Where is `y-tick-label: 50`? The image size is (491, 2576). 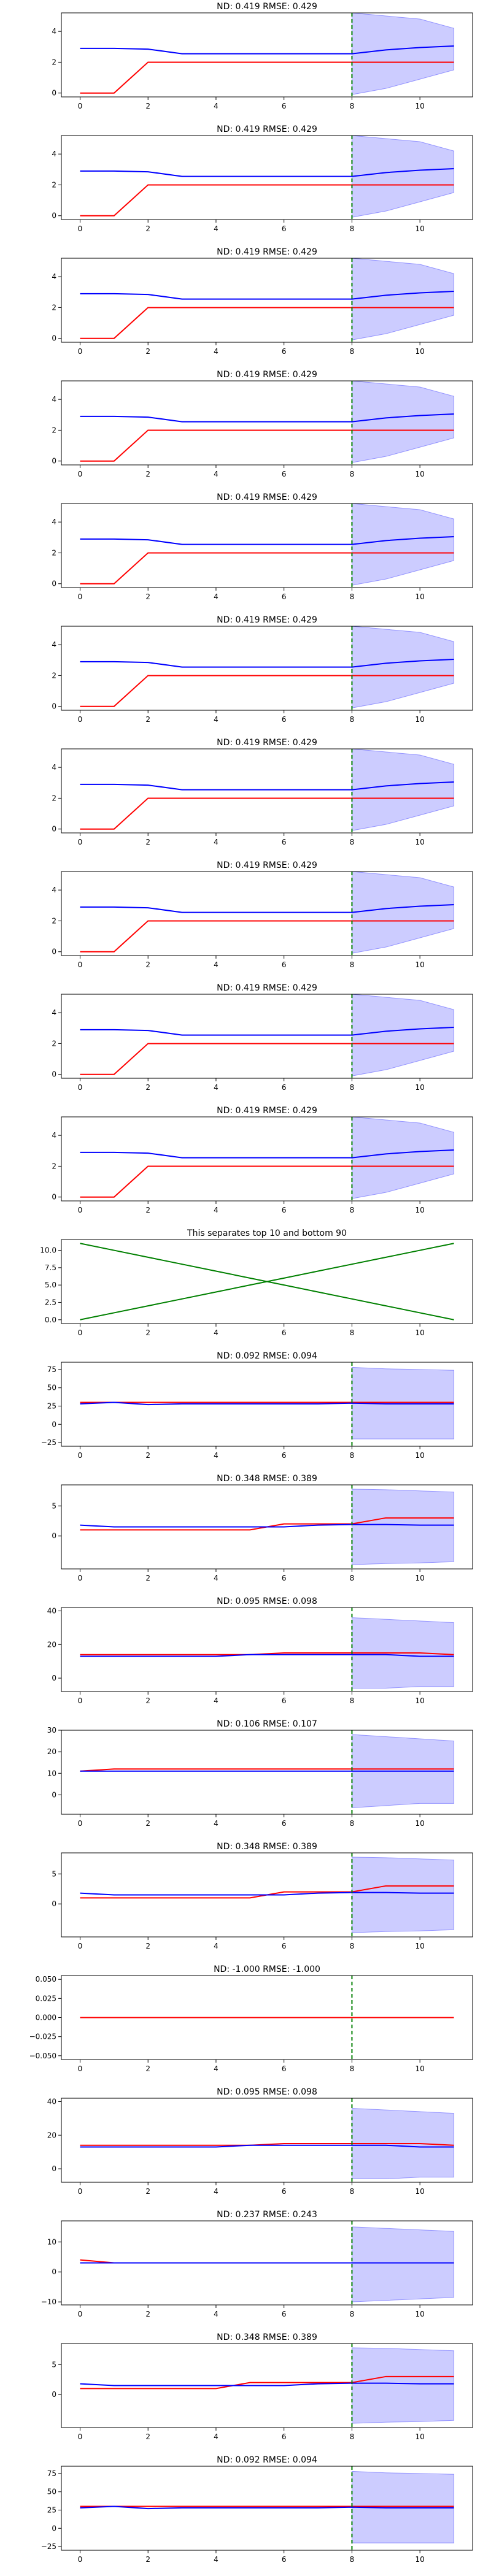 y-tick-label: 50 is located at coordinates (52, 1388).